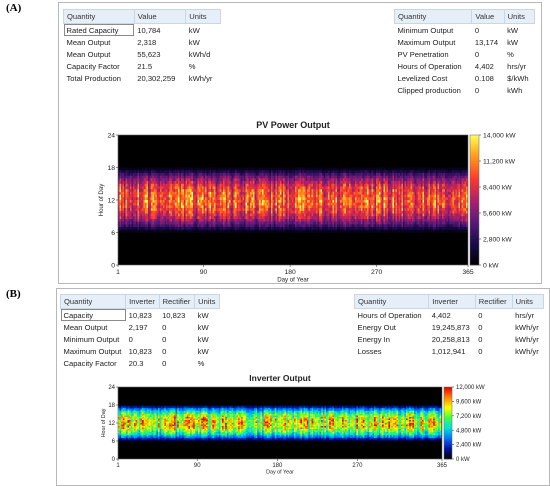  I want to click on pv-right-table-row: Levelized Cost 0.108 $/kWh, so click(465, 78).